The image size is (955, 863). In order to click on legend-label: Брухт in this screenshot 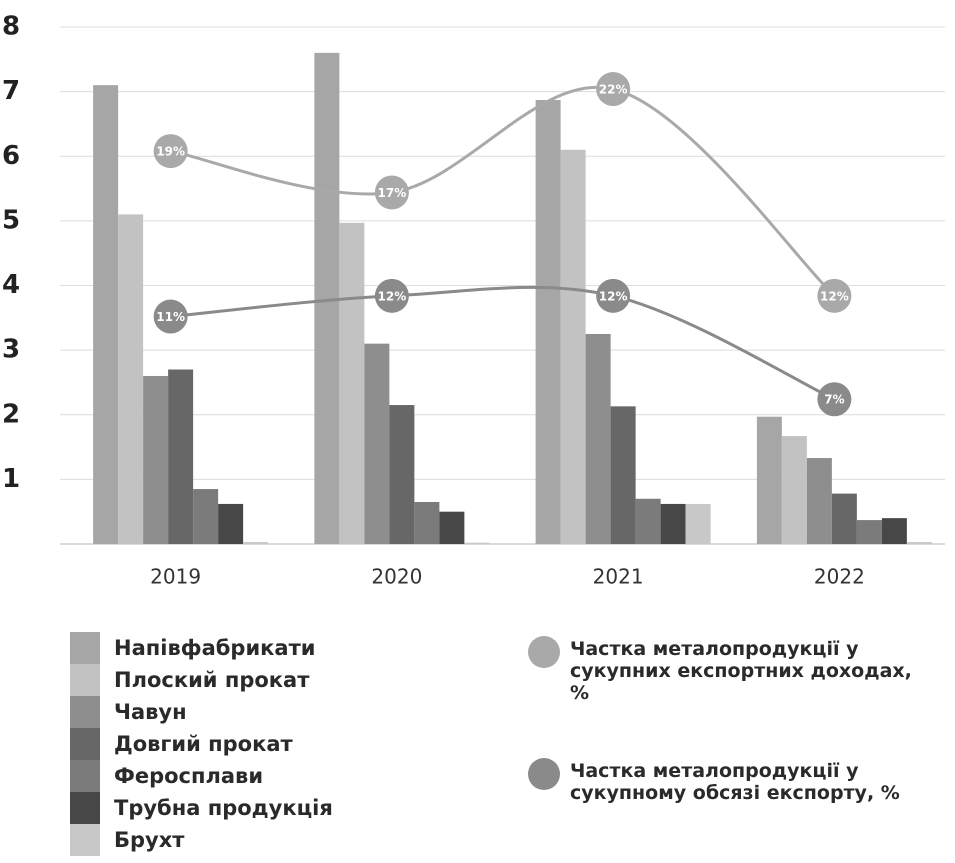, I will do `click(149, 840)`.